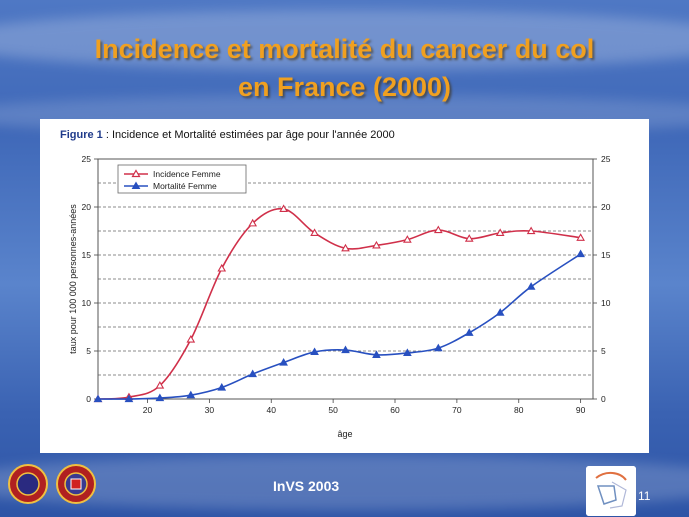 The width and height of the screenshot is (689, 517). I want to click on footer-source: InVS 2003, so click(306, 486).